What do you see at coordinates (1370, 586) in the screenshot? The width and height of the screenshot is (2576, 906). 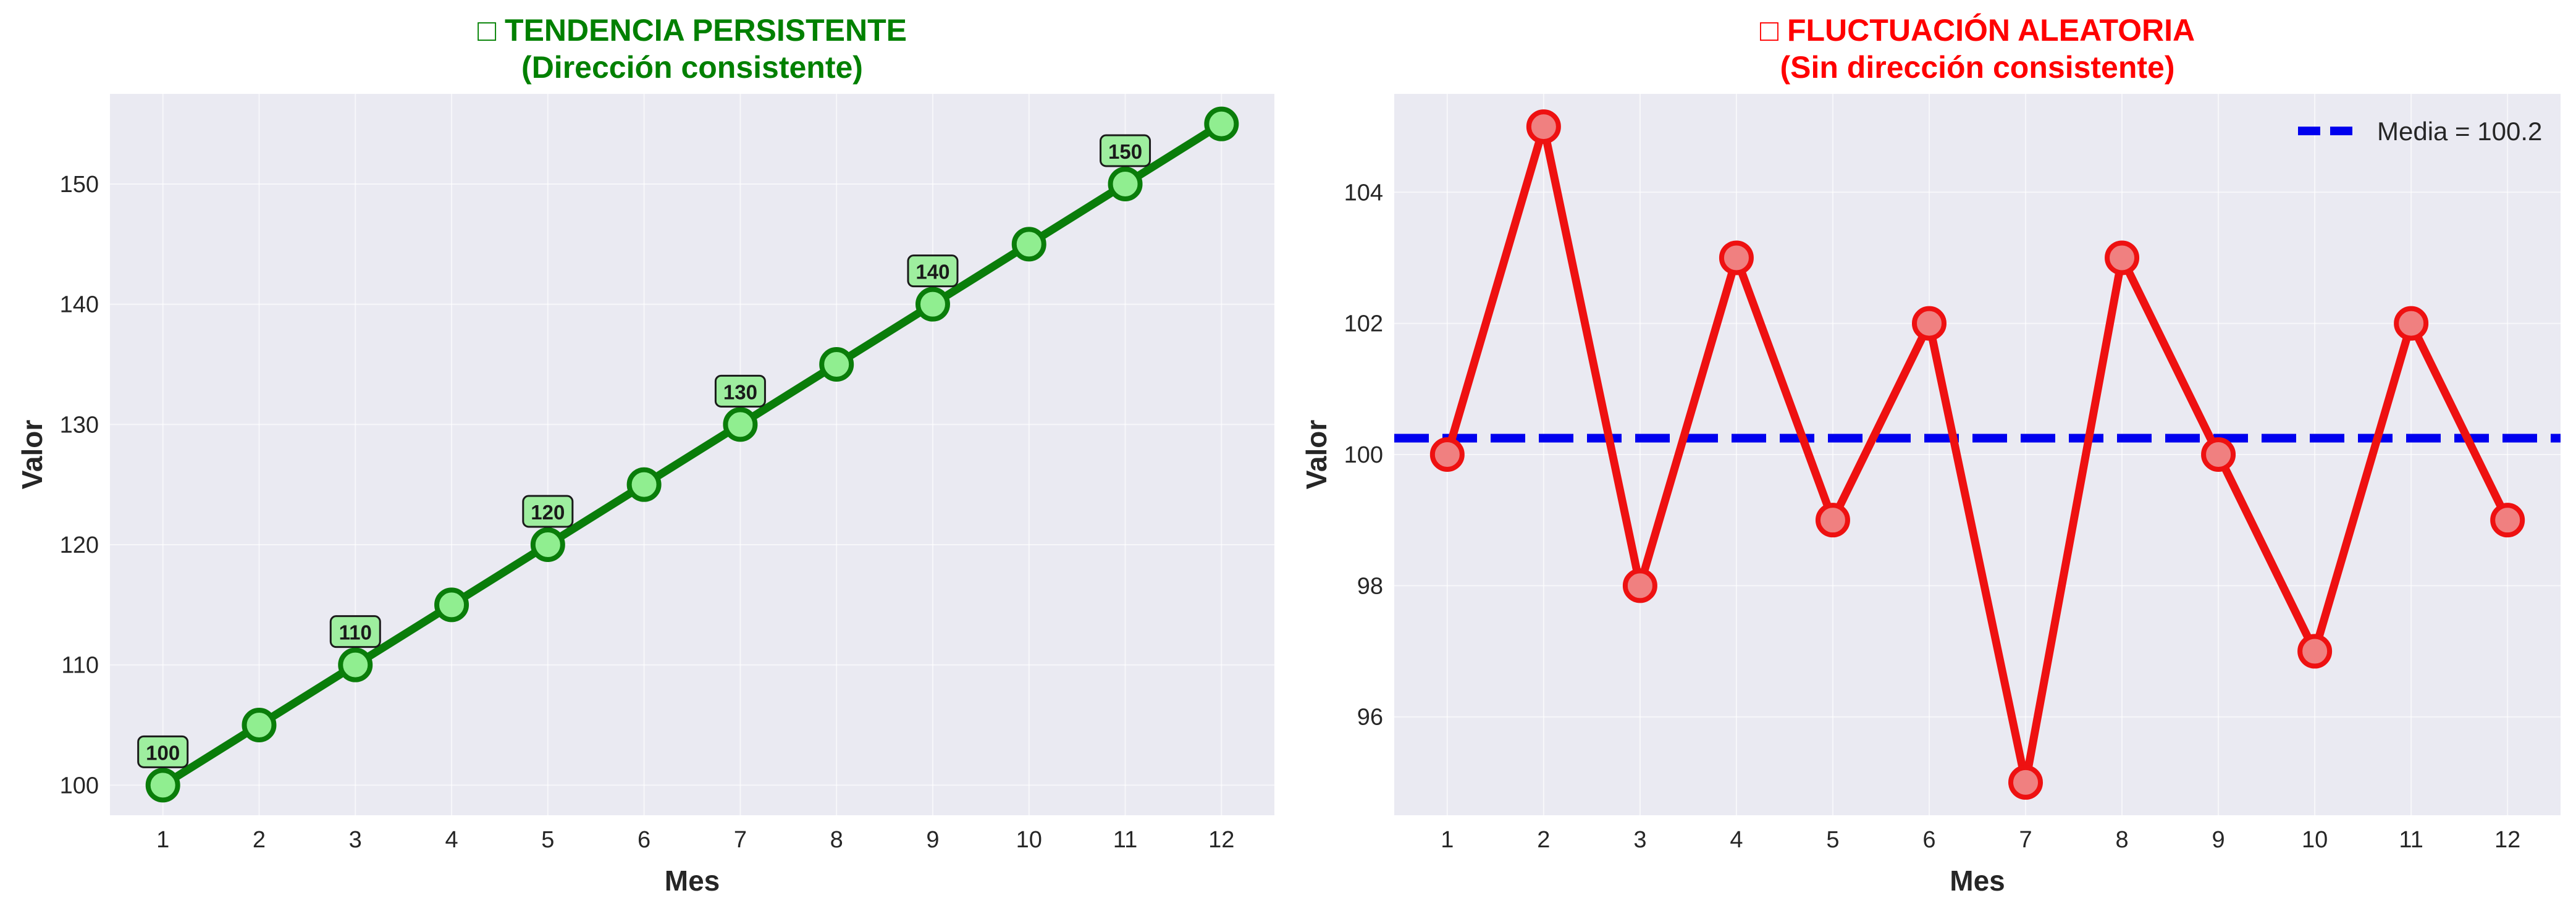 I see `y-tick-label: 98` at bounding box center [1370, 586].